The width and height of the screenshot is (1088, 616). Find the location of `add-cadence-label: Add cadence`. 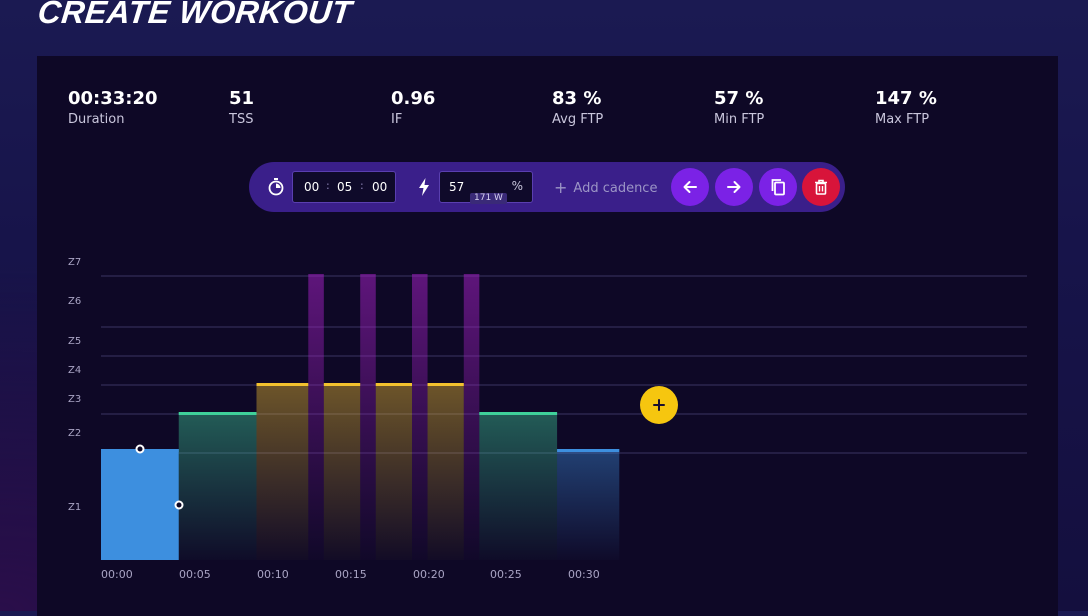

add-cadence-label: Add cadence is located at coordinates (615, 188).